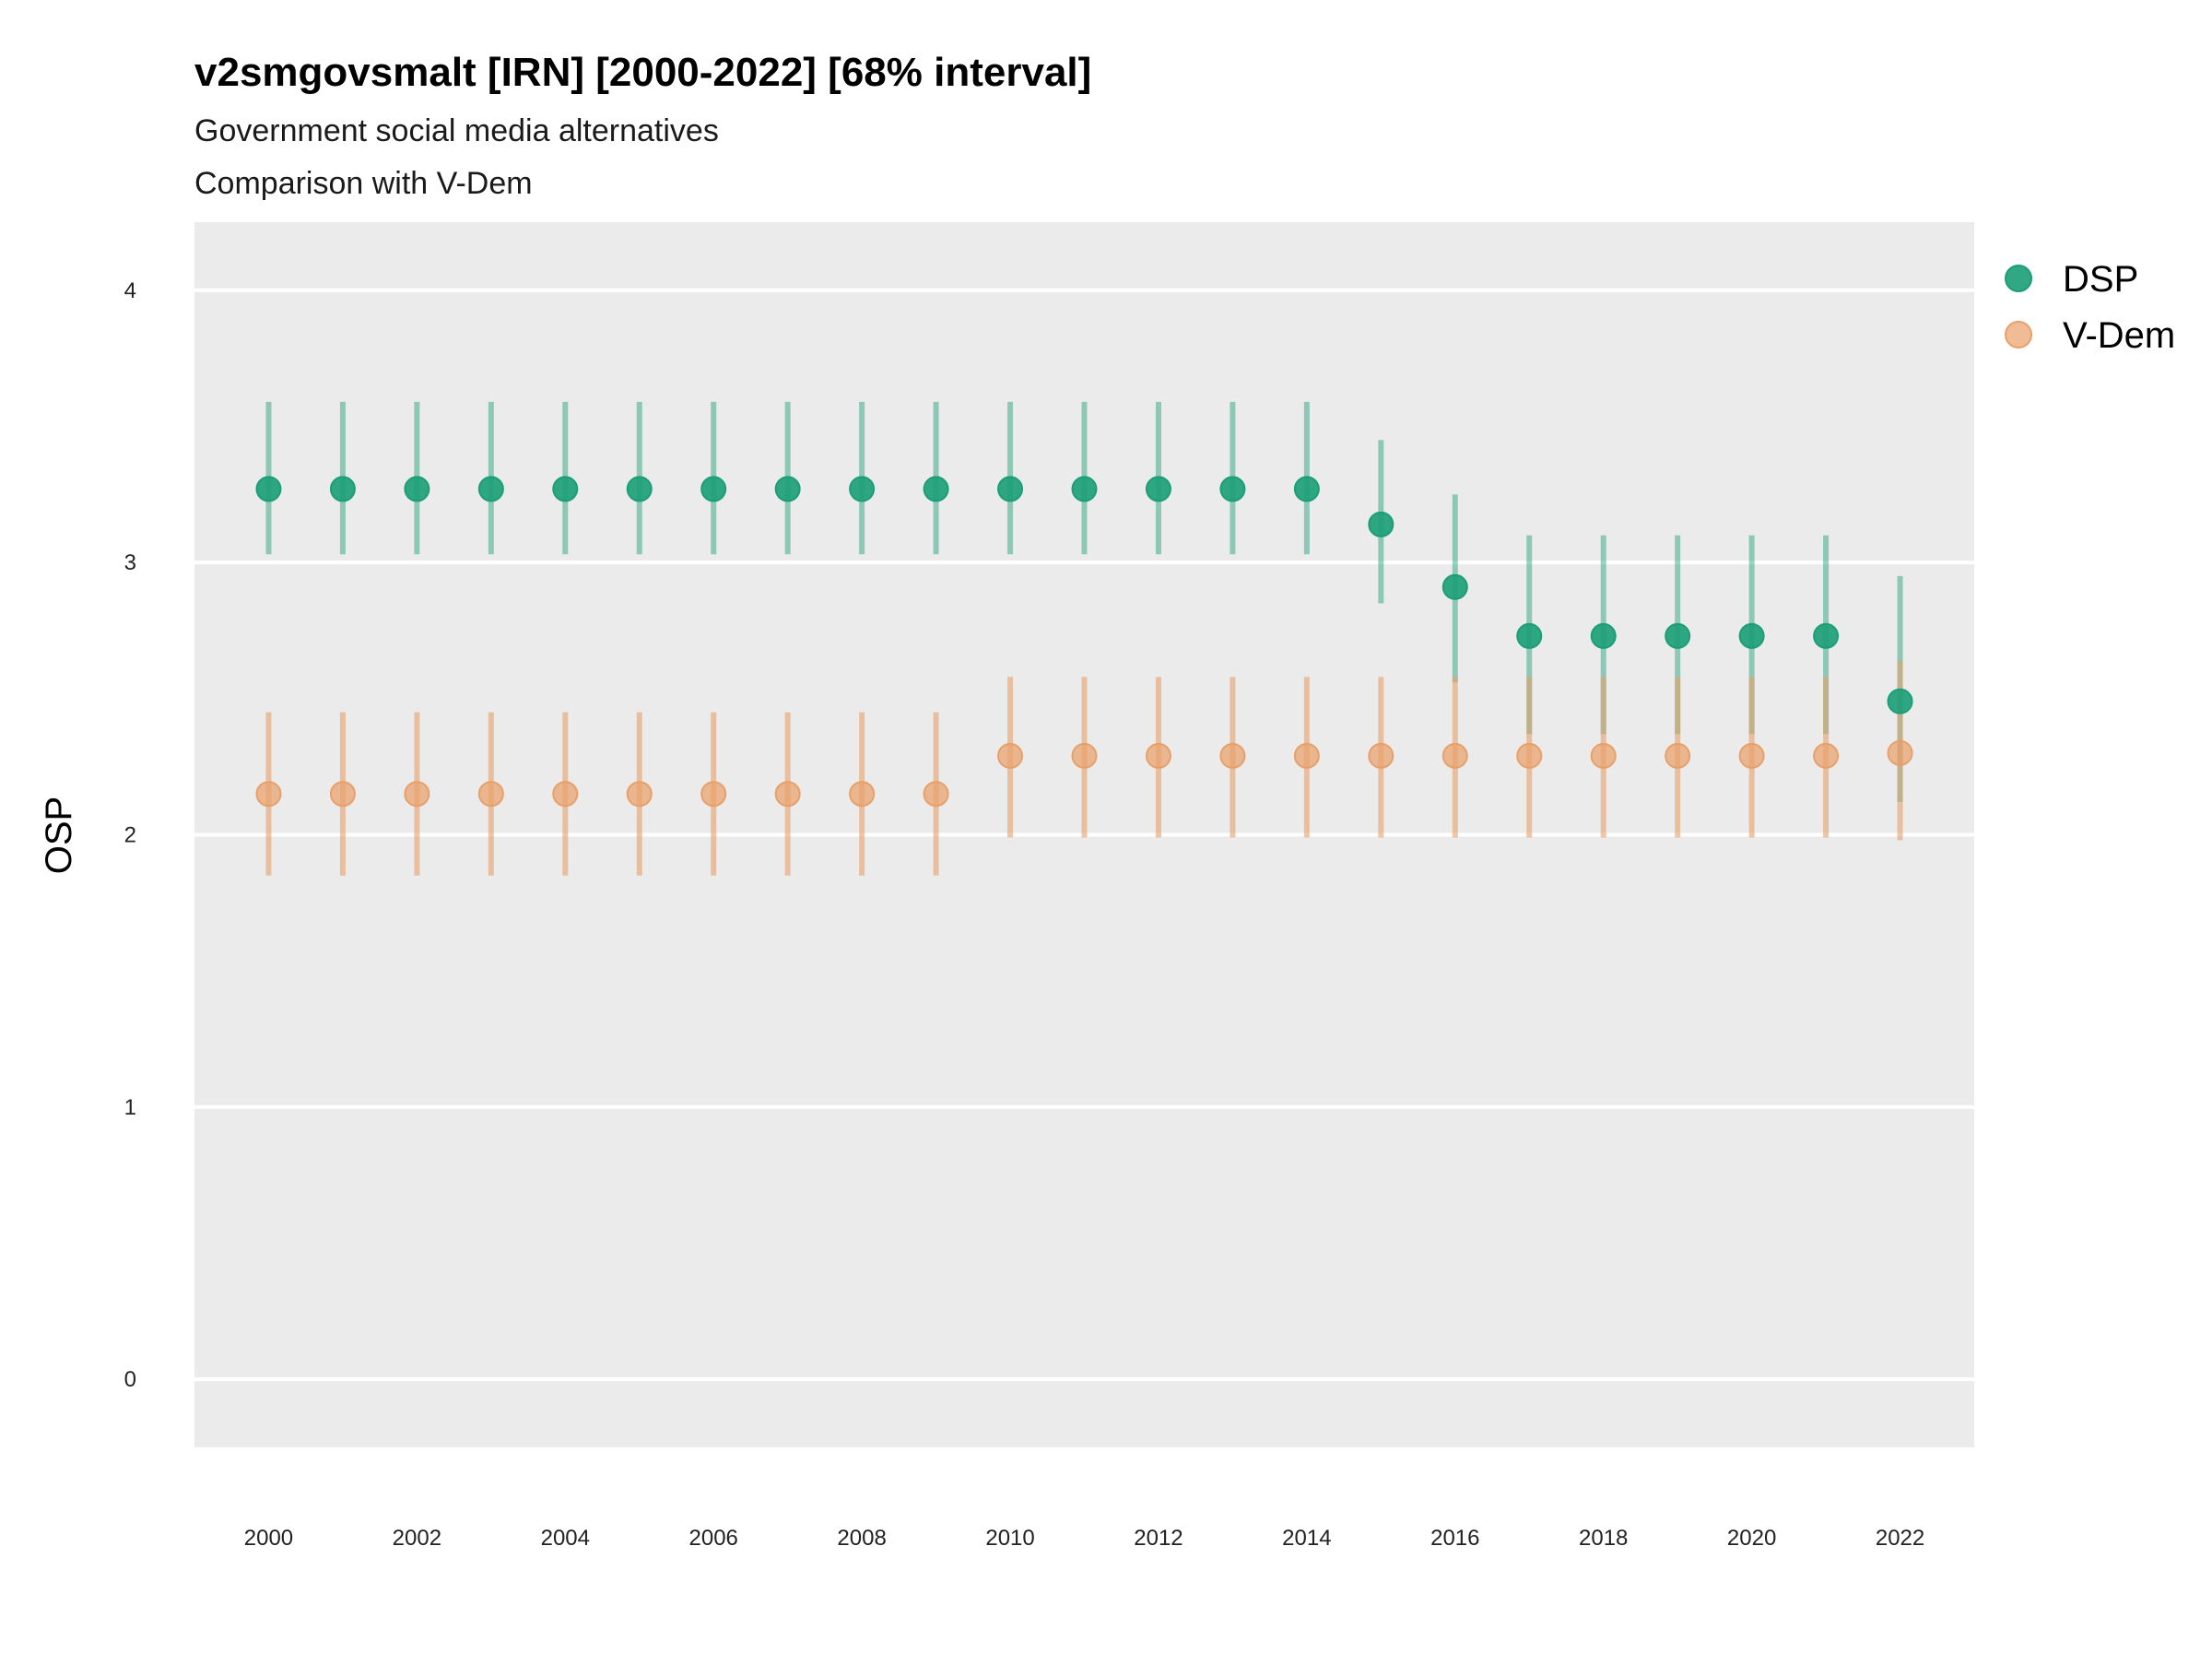 This screenshot has width=2212, height=1664. What do you see at coordinates (2100, 279) in the screenshot?
I see `legend-label: DSP` at bounding box center [2100, 279].